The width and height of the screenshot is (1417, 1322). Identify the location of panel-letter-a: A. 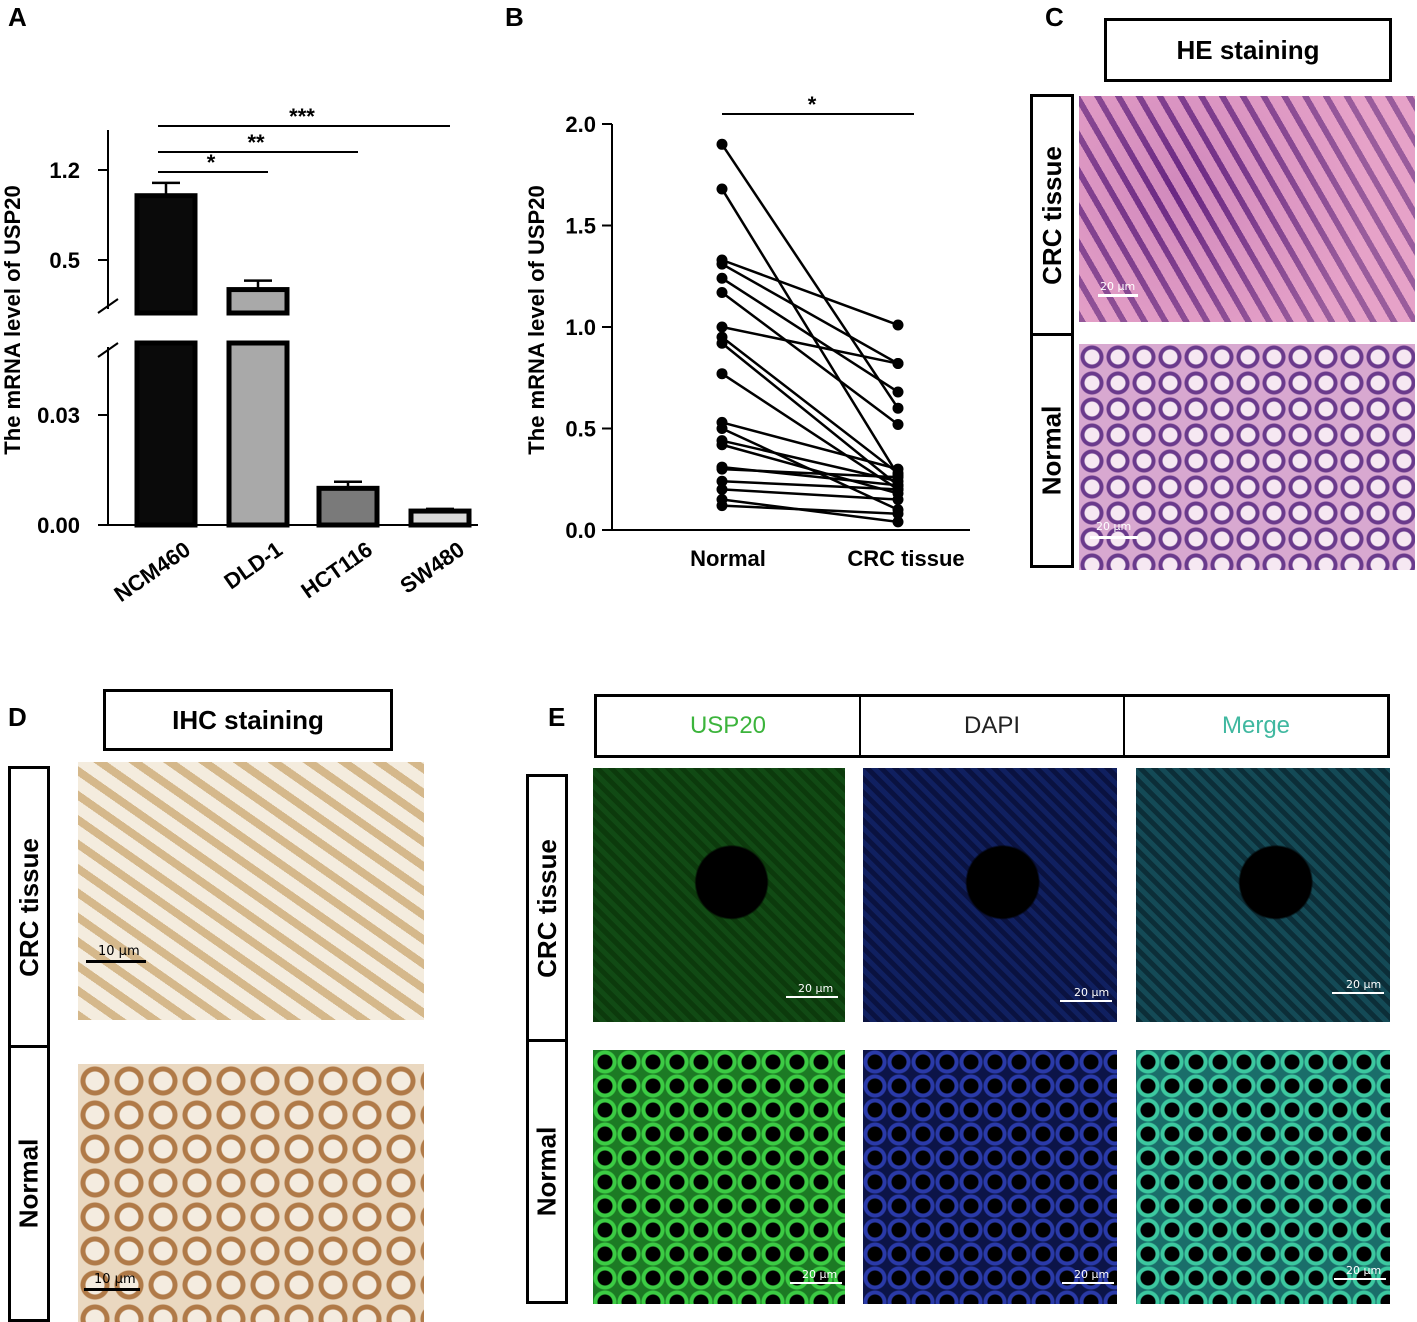
(17, 17).